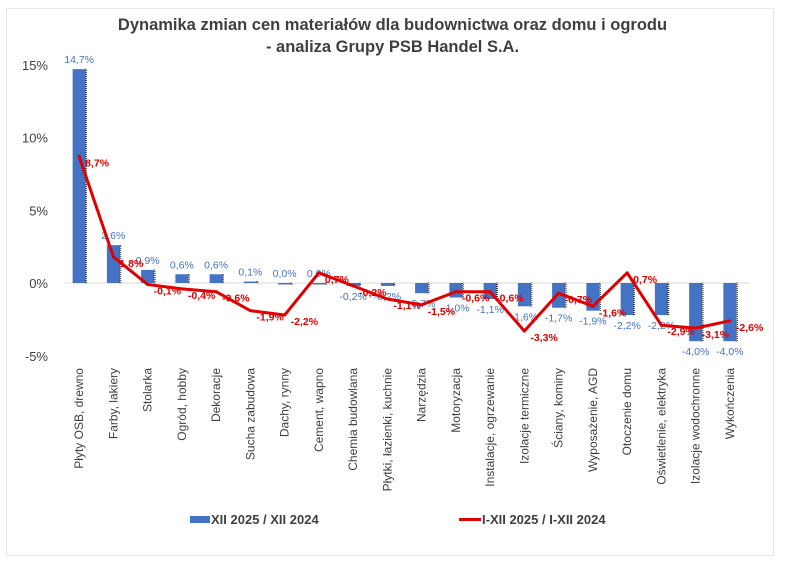 The width and height of the screenshot is (785, 566). What do you see at coordinates (200, 519) in the screenshot?
I see `legend-swatch-bar` at bounding box center [200, 519].